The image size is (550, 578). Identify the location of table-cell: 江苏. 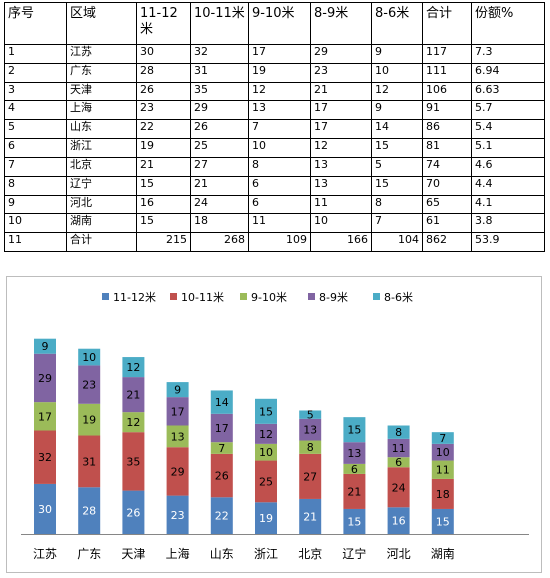
(101, 54).